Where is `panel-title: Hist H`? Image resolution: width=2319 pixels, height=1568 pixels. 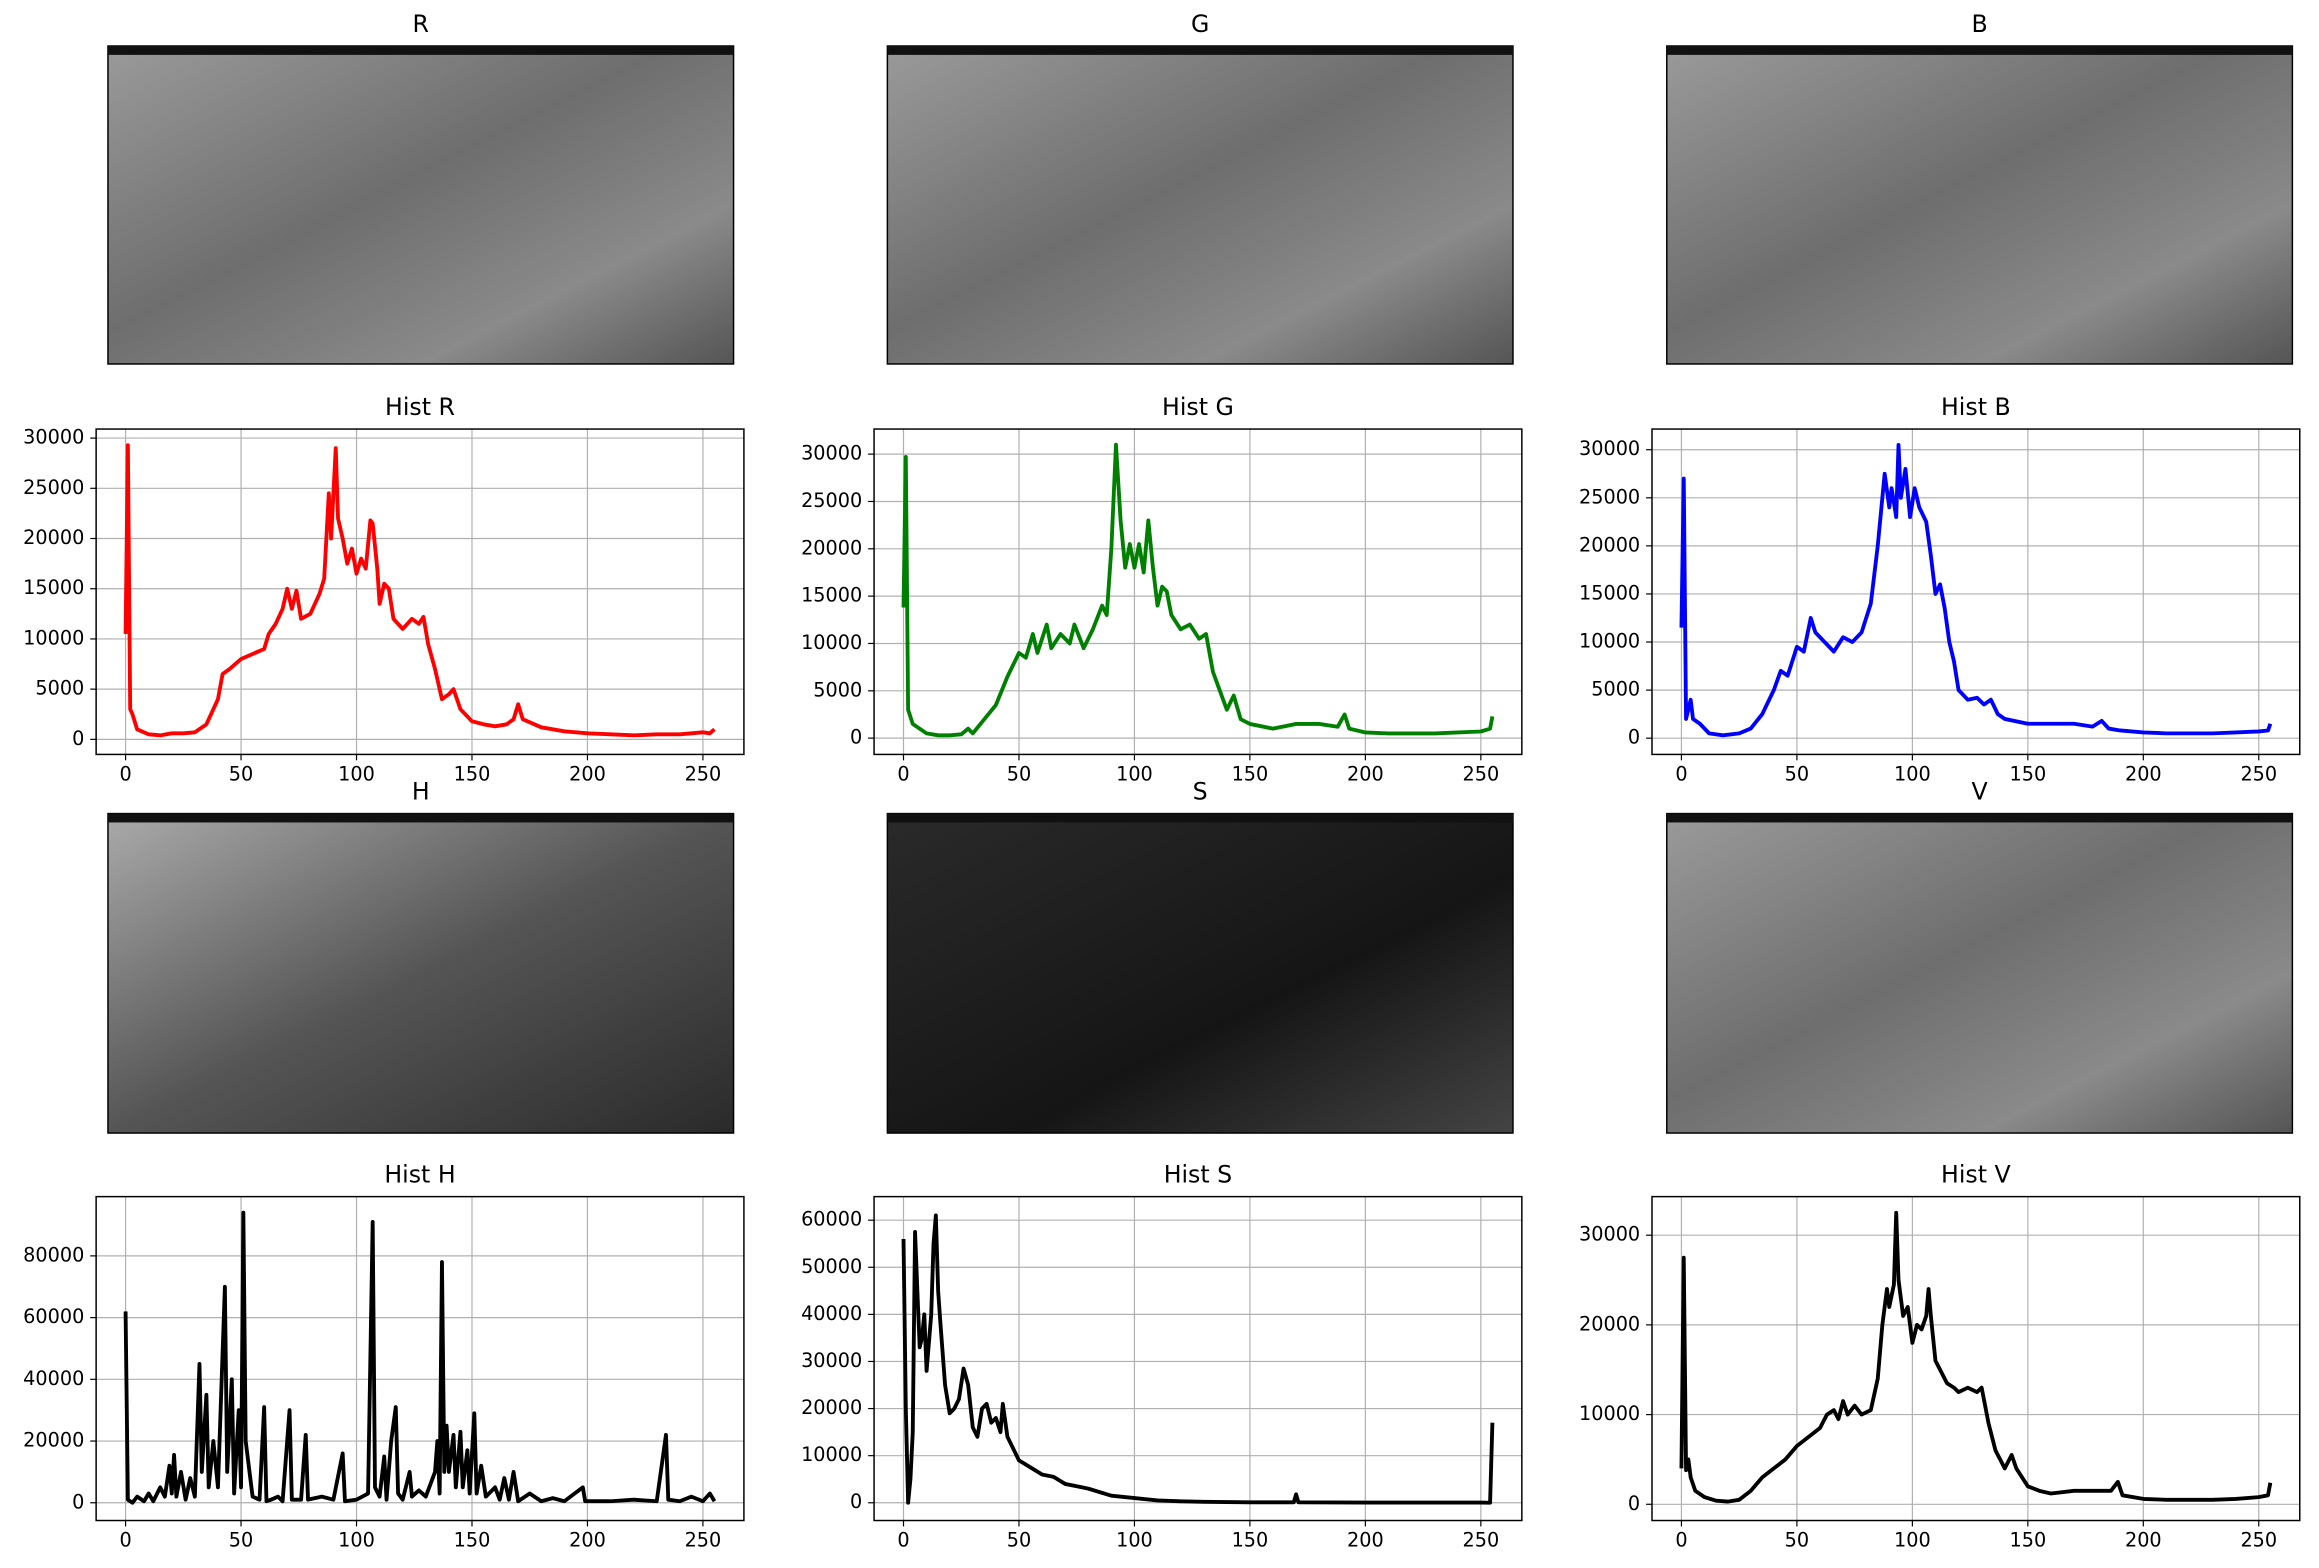 panel-title: Hist H is located at coordinates (419, 1174).